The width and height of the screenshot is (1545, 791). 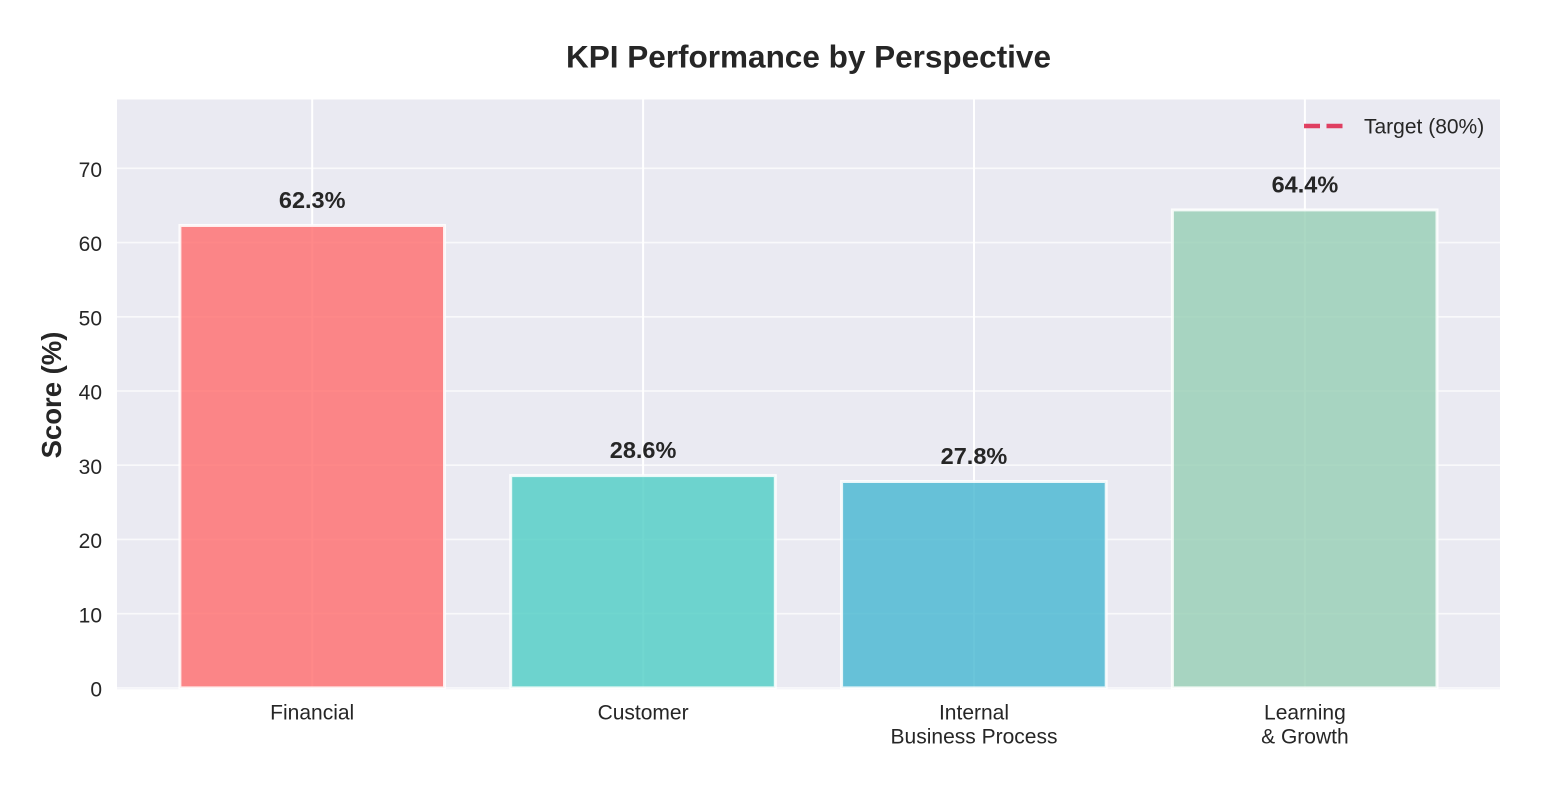 What do you see at coordinates (90, 615) in the screenshot?
I see `svg-text: 10` at bounding box center [90, 615].